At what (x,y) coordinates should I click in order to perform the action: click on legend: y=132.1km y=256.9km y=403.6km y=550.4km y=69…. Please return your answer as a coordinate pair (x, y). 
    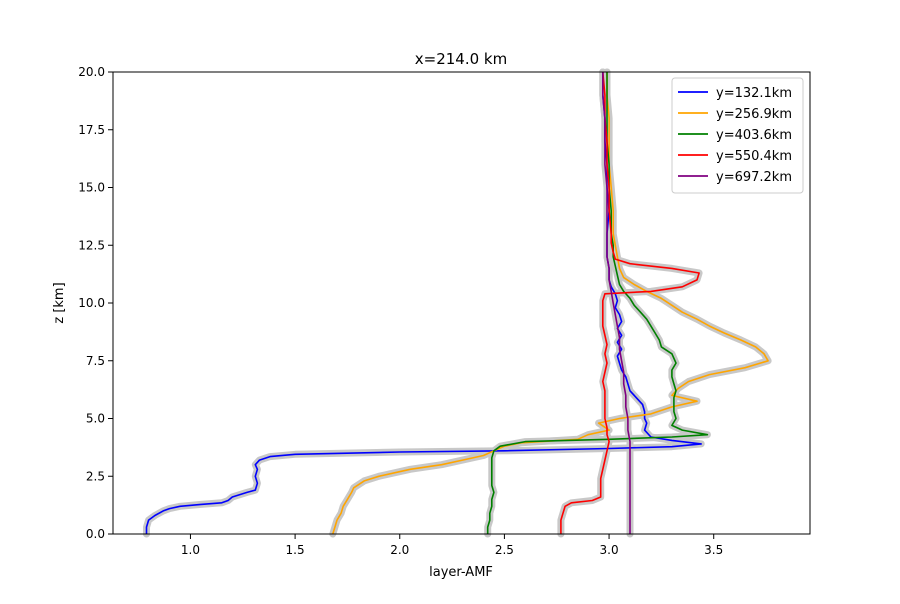
    Looking at the image, I should click on (737, 135).